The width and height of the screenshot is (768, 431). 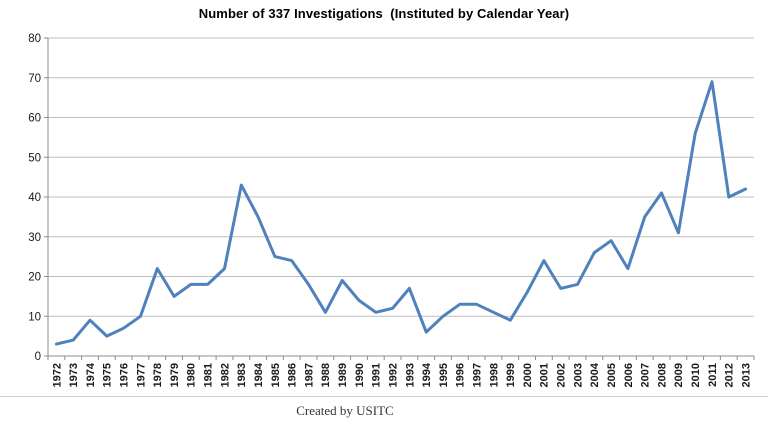 I want to click on y-axis-label: 60, so click(x=34, y=119).